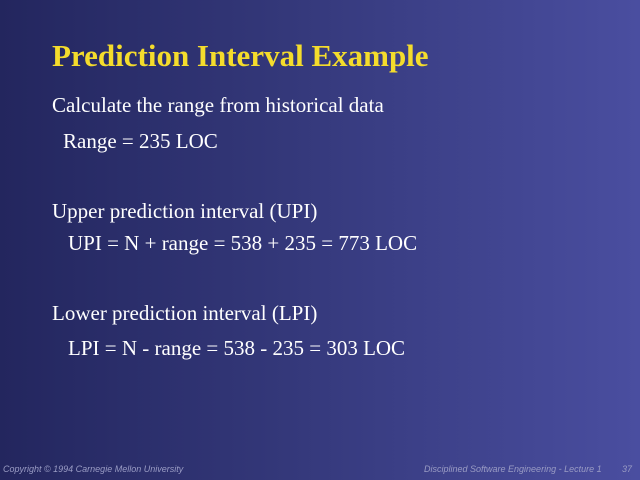 The width and height of the screenshot is (640, 480). Describe the element at coordinates (185, 313) in the screenshot. I see `bullet: Lower prediction interval (LPI)` at that location.